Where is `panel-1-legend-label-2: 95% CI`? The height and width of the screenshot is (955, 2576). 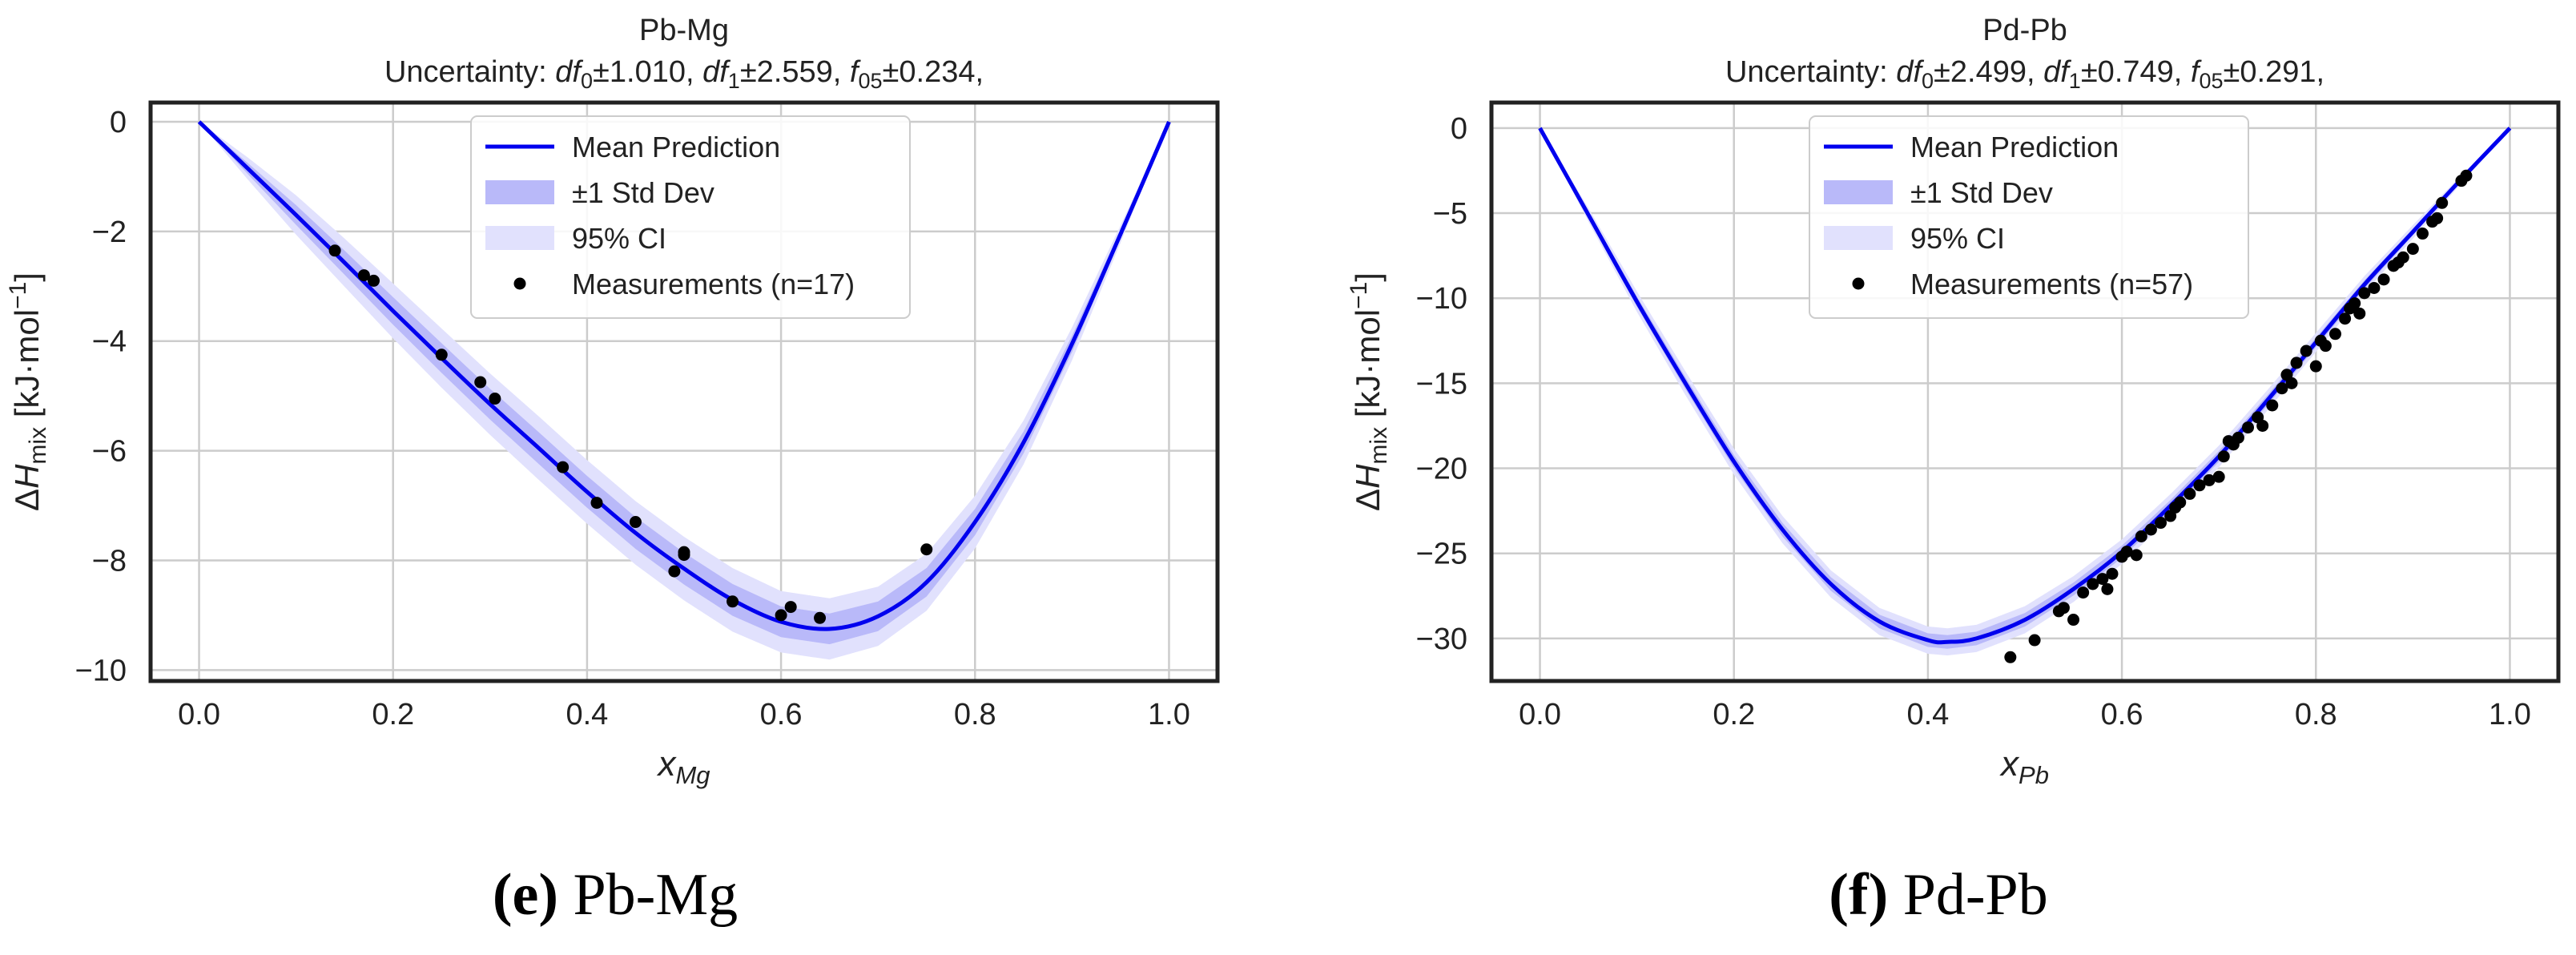
panel-1-legend-label-2: 95% CI is located at coordinates (619, 239).